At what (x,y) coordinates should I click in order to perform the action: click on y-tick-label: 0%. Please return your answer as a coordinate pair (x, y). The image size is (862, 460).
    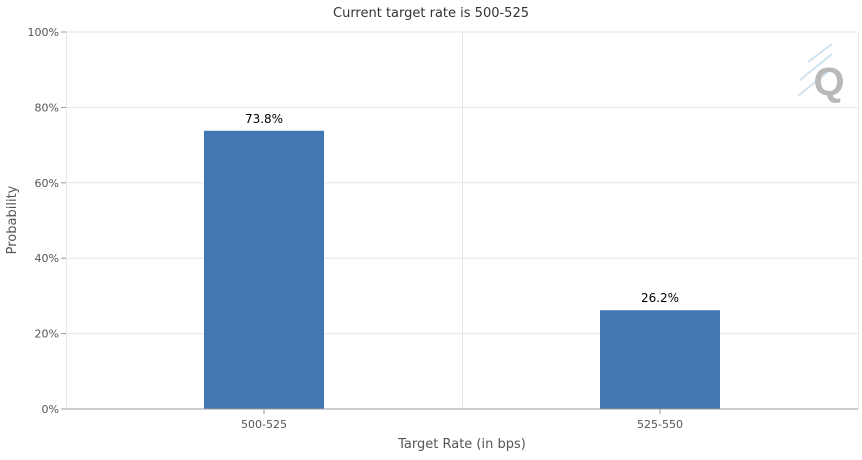
    Looking at the image, I should click on (50, 409).